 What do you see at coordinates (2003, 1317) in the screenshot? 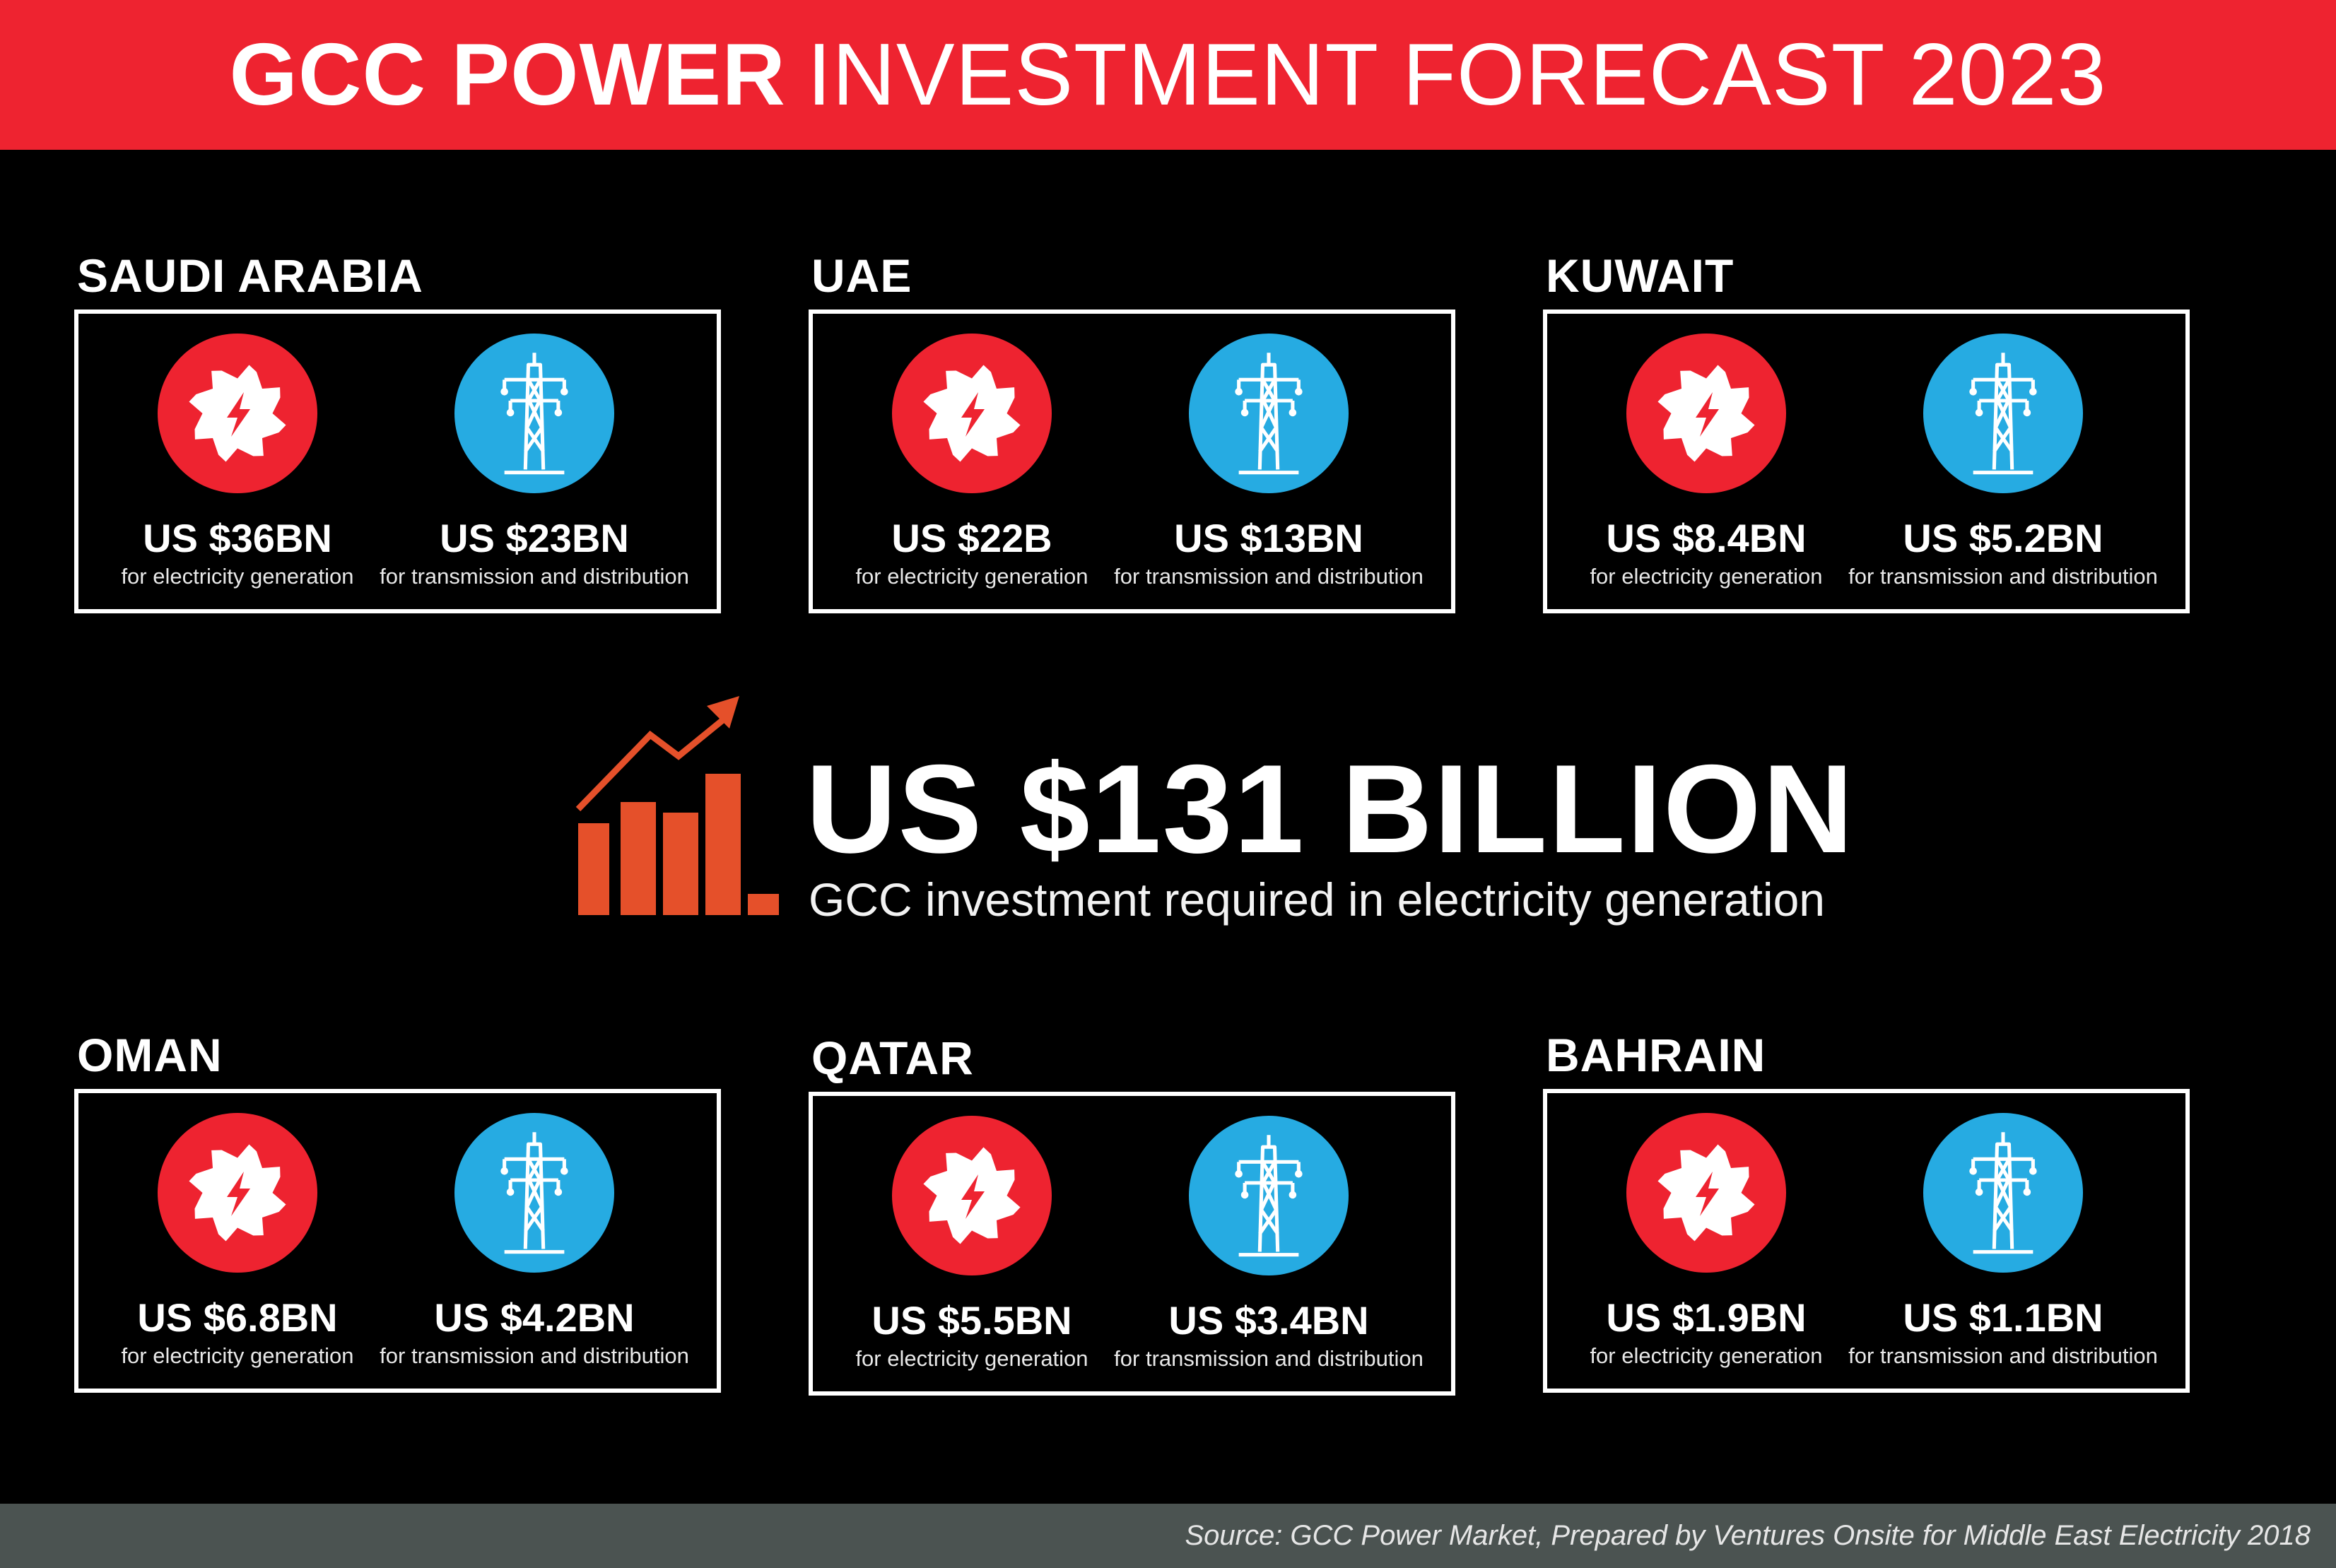
I see `transmission-value: US $1.1BN` at bounding box center [2003, 1317].